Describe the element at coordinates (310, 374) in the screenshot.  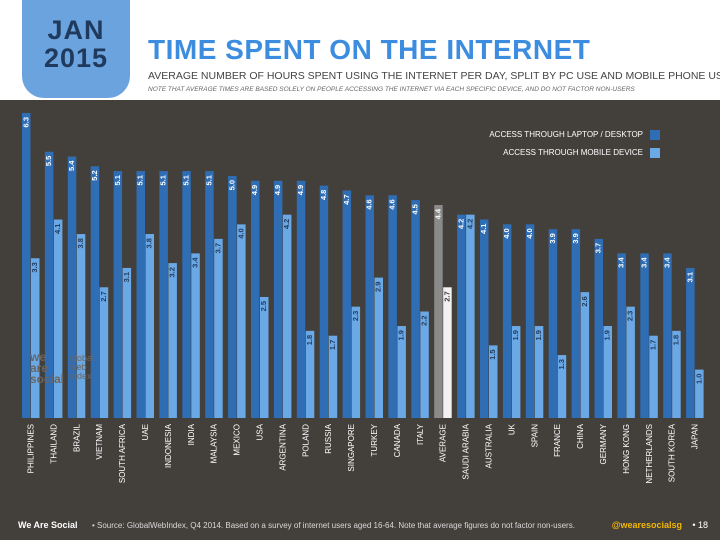
I see `bar-mobile-poland` at that location.